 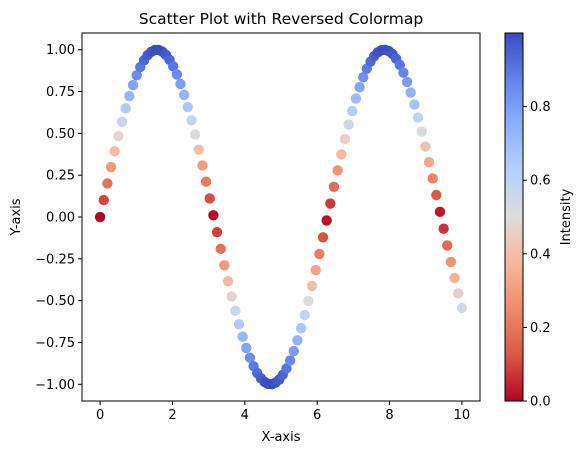 What do you see at coordinates (540, 181) in the screenshot?
I see `colorbar-tick-label: 0.6` at bounding box center [540, 181].